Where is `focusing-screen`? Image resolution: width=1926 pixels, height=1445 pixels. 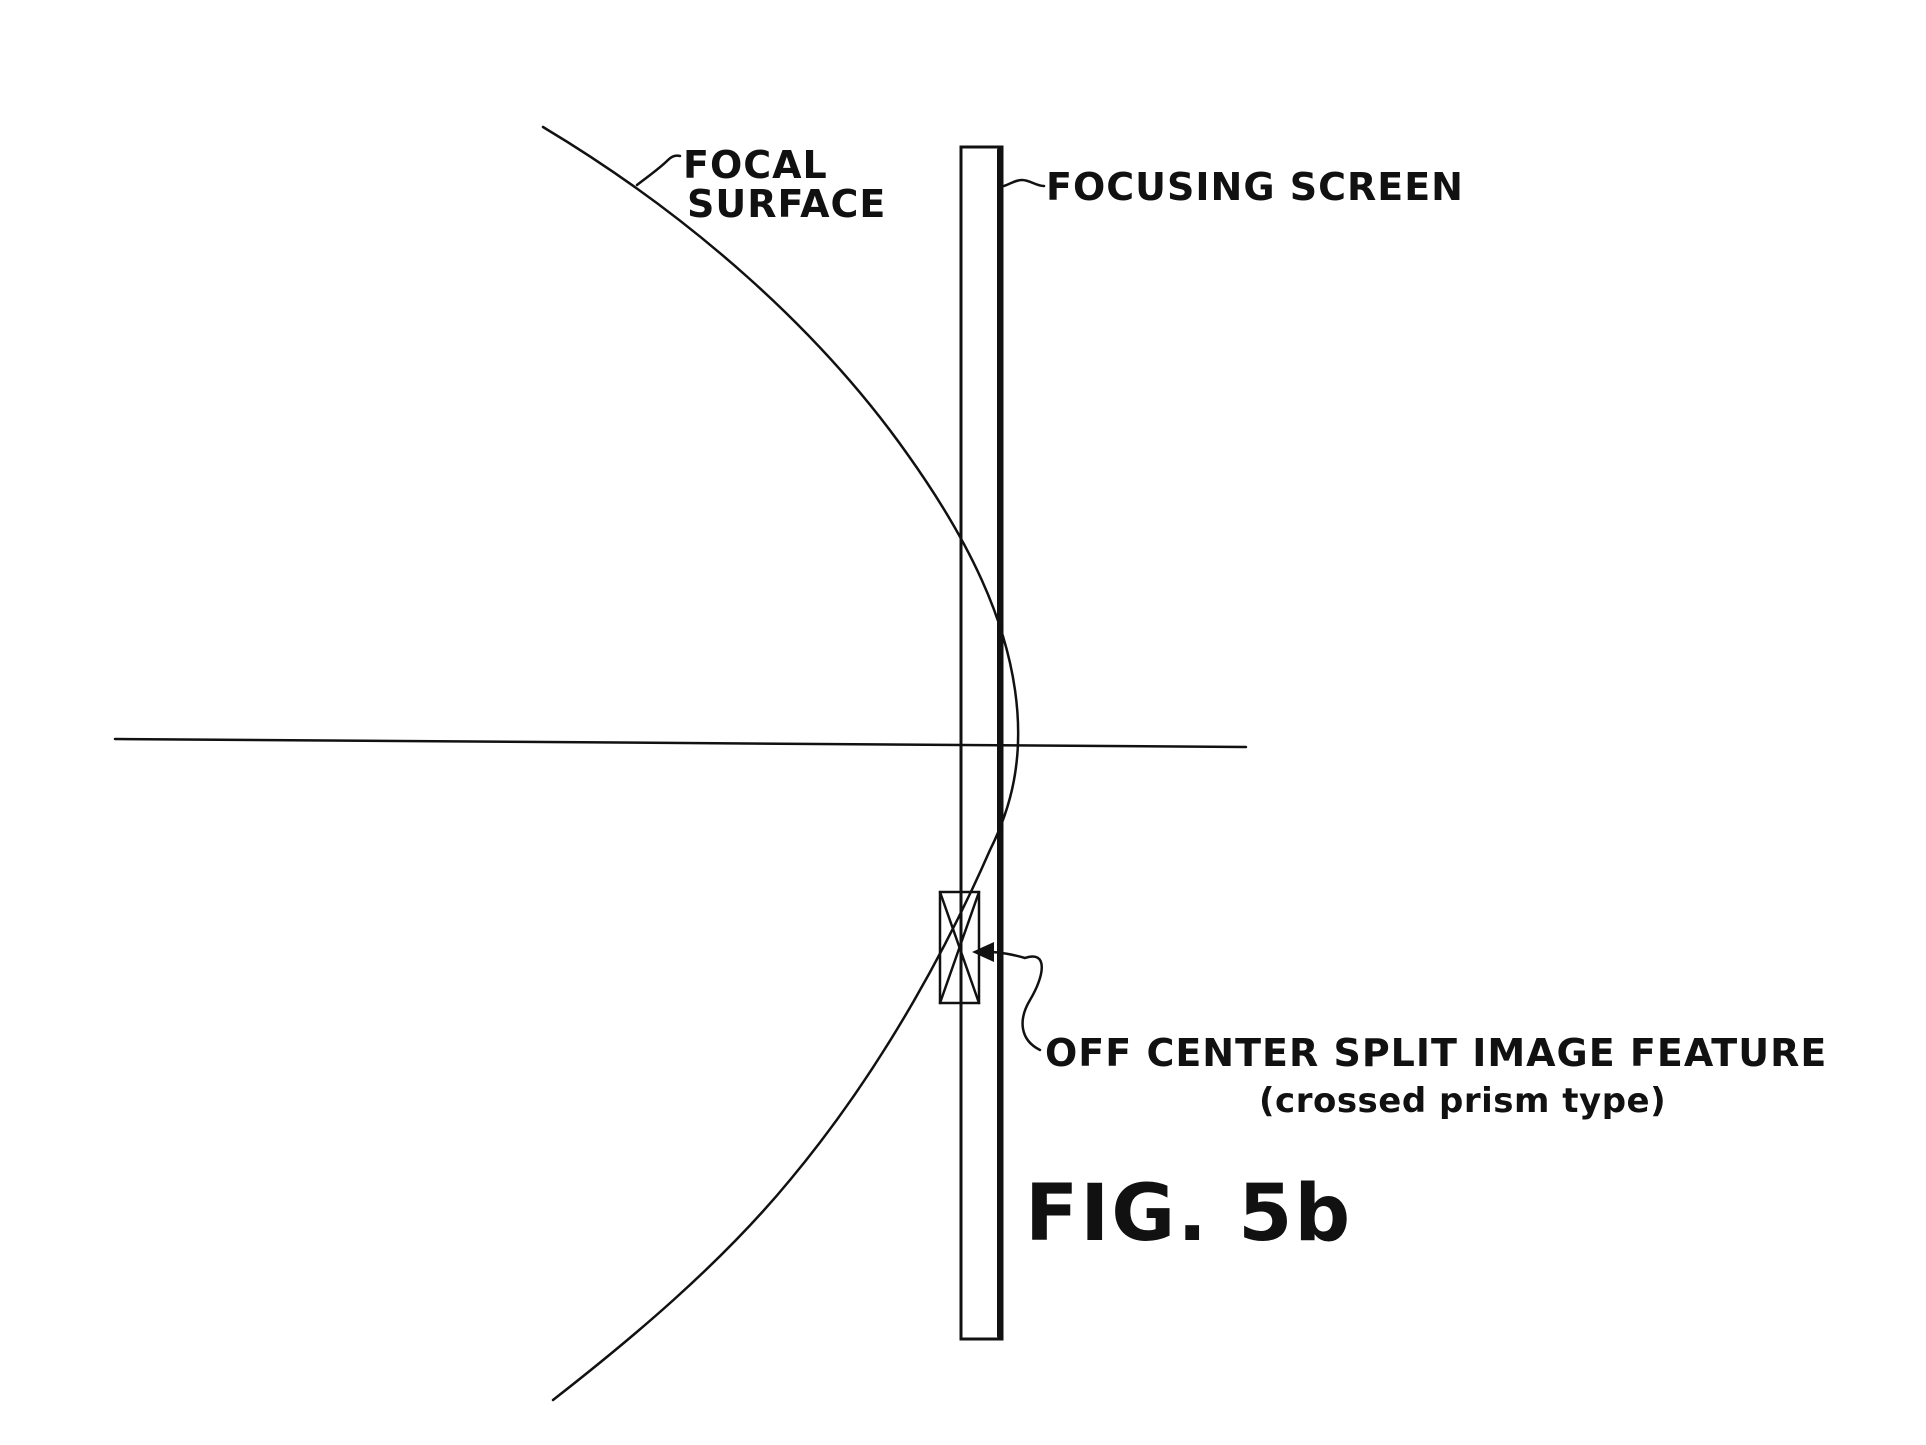 focusing-screen is located at coordinates (981, 743).